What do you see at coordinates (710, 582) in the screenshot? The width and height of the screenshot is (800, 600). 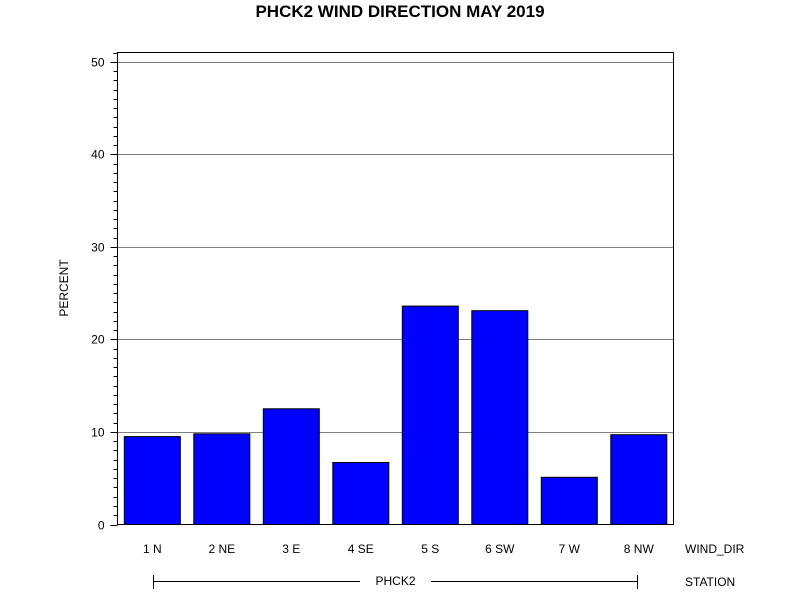 I see `group-axis-label: STATION` at bounding box center [710, 582].